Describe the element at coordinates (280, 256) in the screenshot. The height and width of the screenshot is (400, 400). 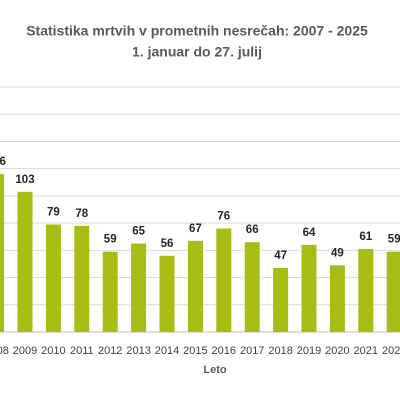
I see `data-label: 47` at that location.